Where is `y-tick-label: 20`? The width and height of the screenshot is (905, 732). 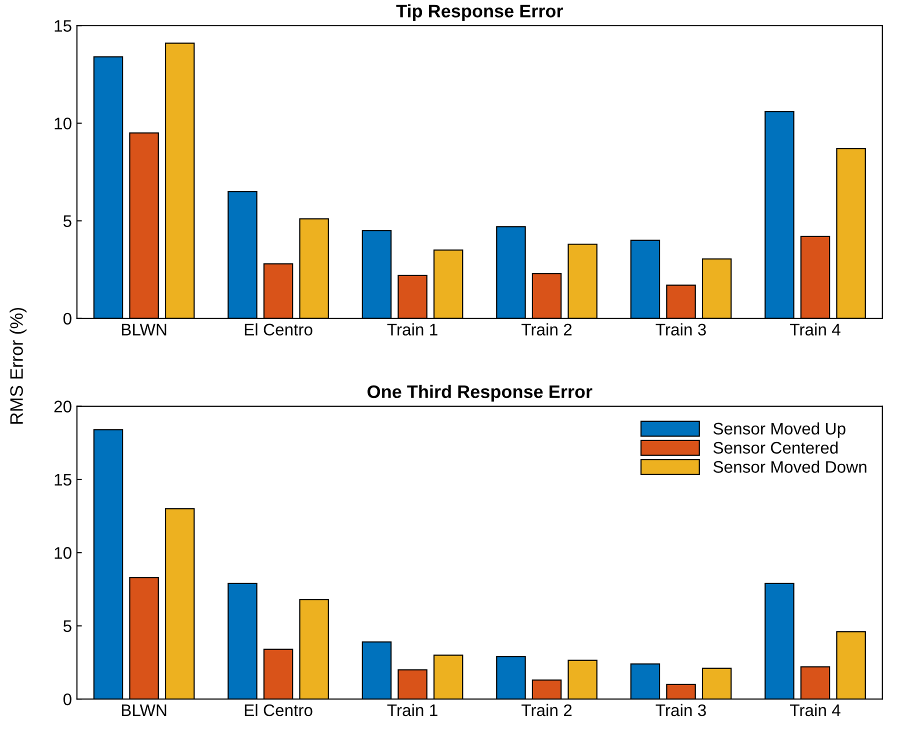 y-tick-label: 20 is located at coordinates (63, 406).